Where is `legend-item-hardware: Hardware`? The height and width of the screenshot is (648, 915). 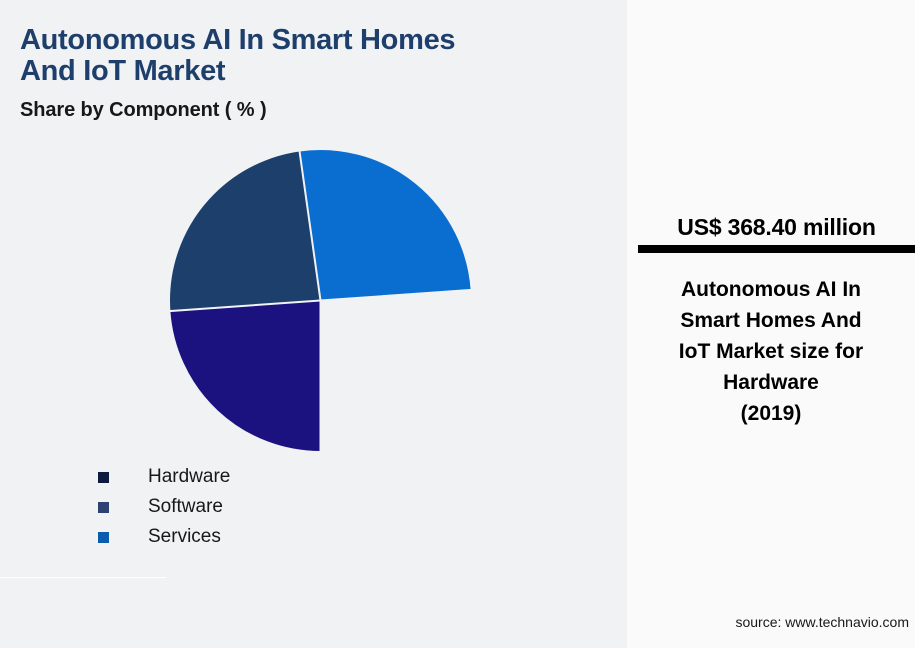
legend-item-hardware: Hardware is located at coordinates (258, 479).